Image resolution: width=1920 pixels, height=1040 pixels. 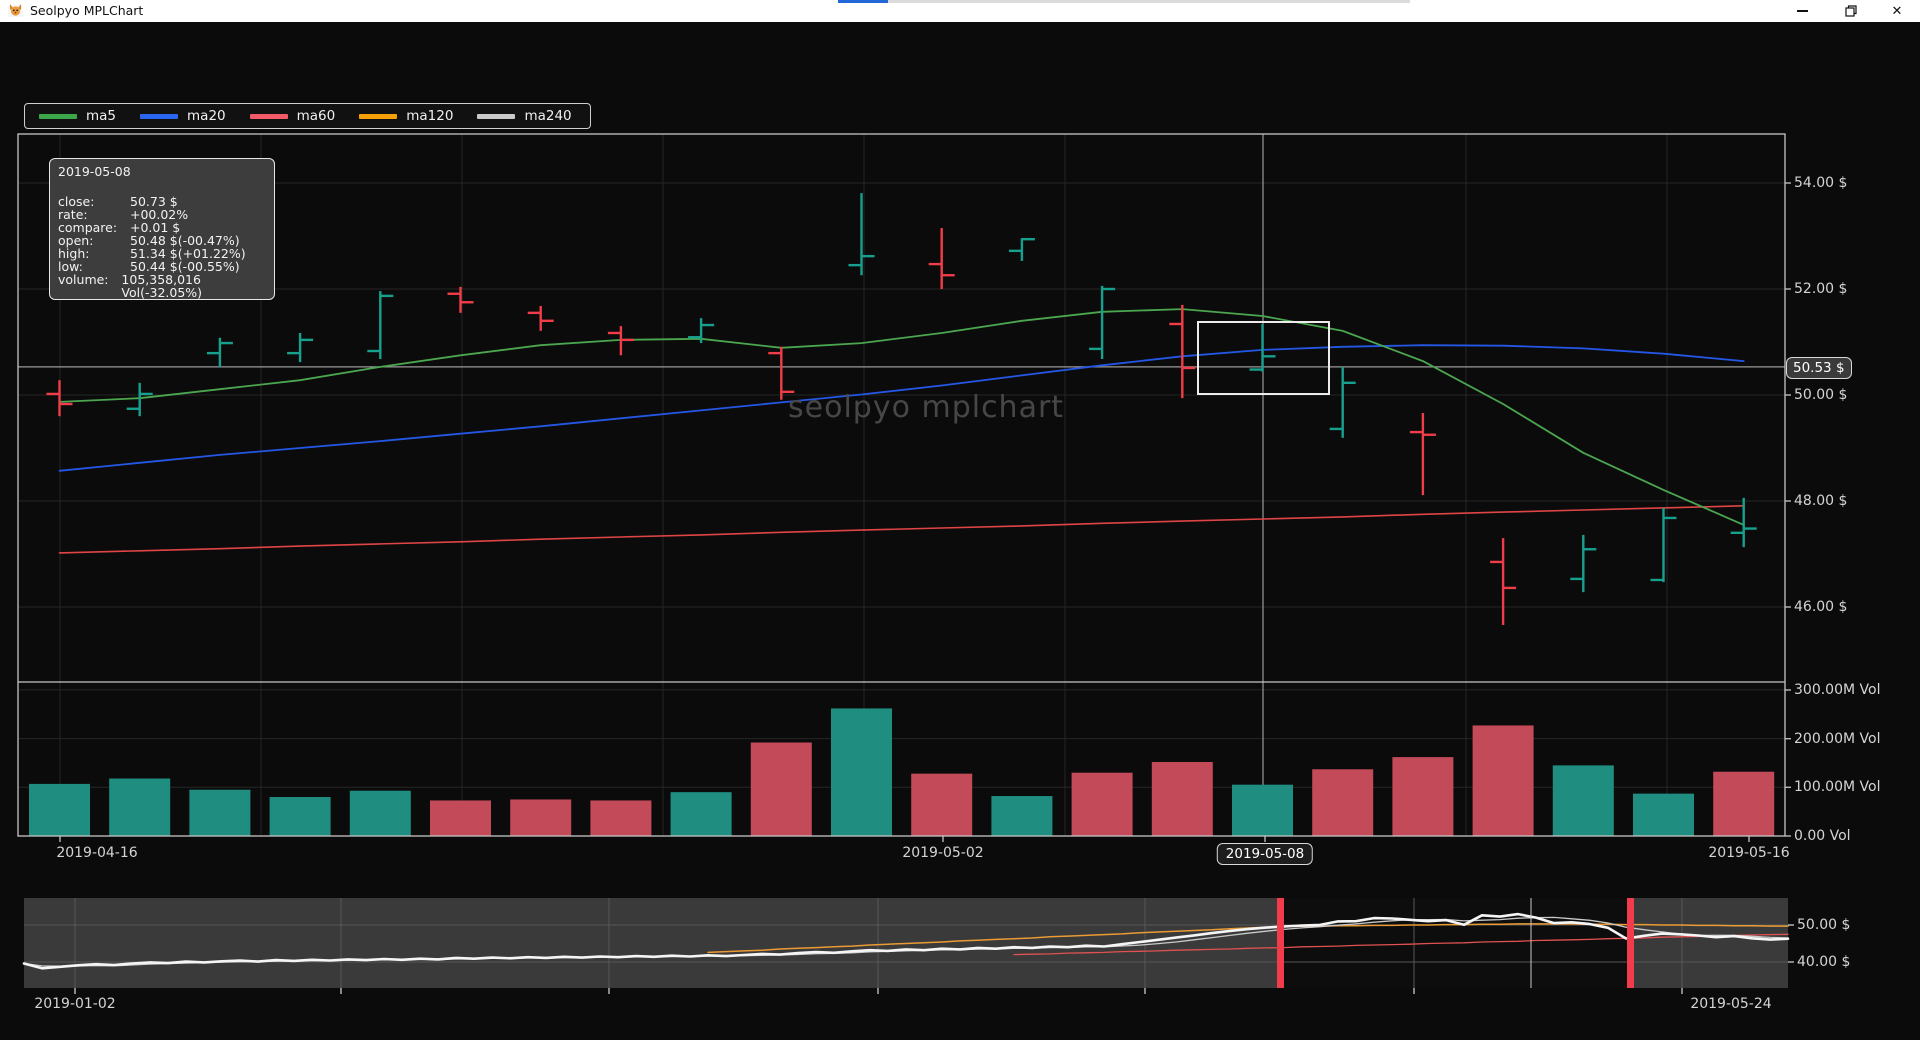 What do you see at coordinates (1401, 944) in the screenshot?
I see `nav-ma60-line` at bounding box center [1401, 944].